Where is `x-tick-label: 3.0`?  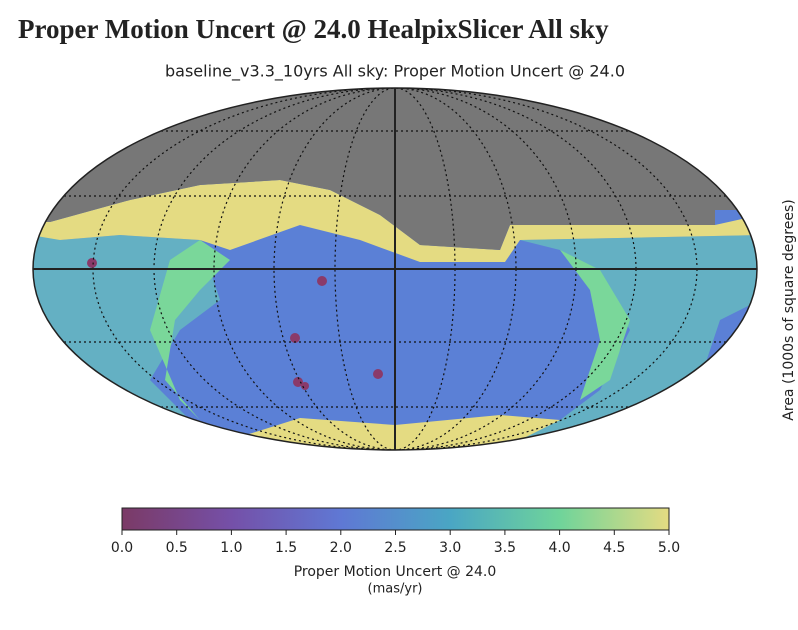
x-tick-label: 3.0 is located at coordinates (450, 548).